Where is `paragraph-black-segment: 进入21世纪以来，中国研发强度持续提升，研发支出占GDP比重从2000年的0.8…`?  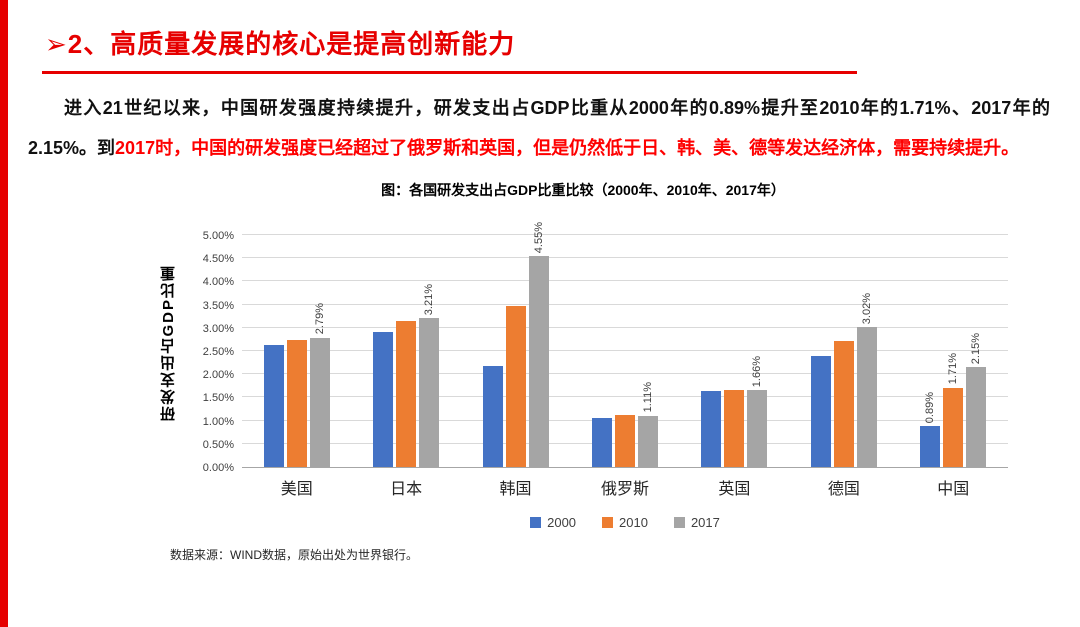
paragraph-black-segment: 进入21世纪以来，中国研发强度持续提升，研发支出占GDP比重从2000年的0.8… is located at coordinates (539, 128).